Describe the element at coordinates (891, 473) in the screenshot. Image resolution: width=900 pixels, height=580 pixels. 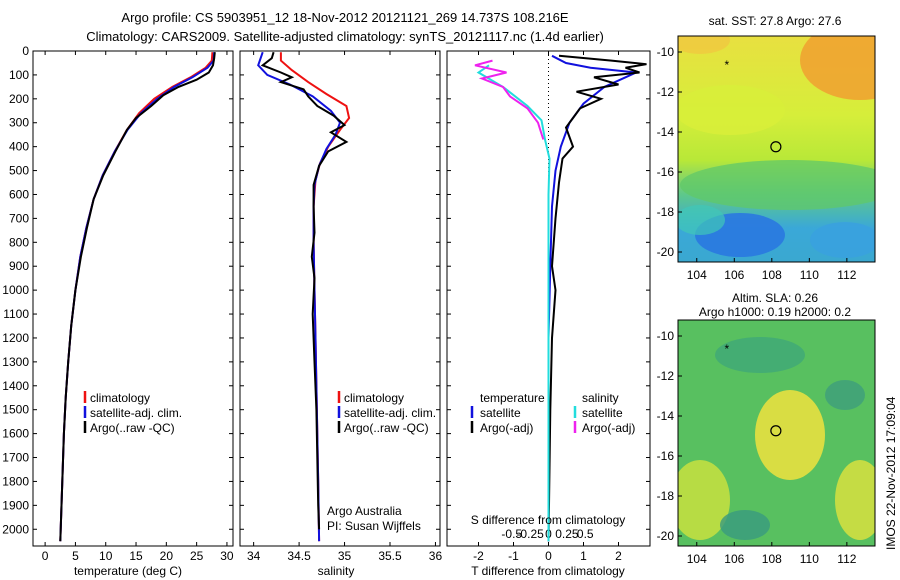
I see `footer-timestamp: IMOS 22-Nov-2012 17:09:04` at that location.